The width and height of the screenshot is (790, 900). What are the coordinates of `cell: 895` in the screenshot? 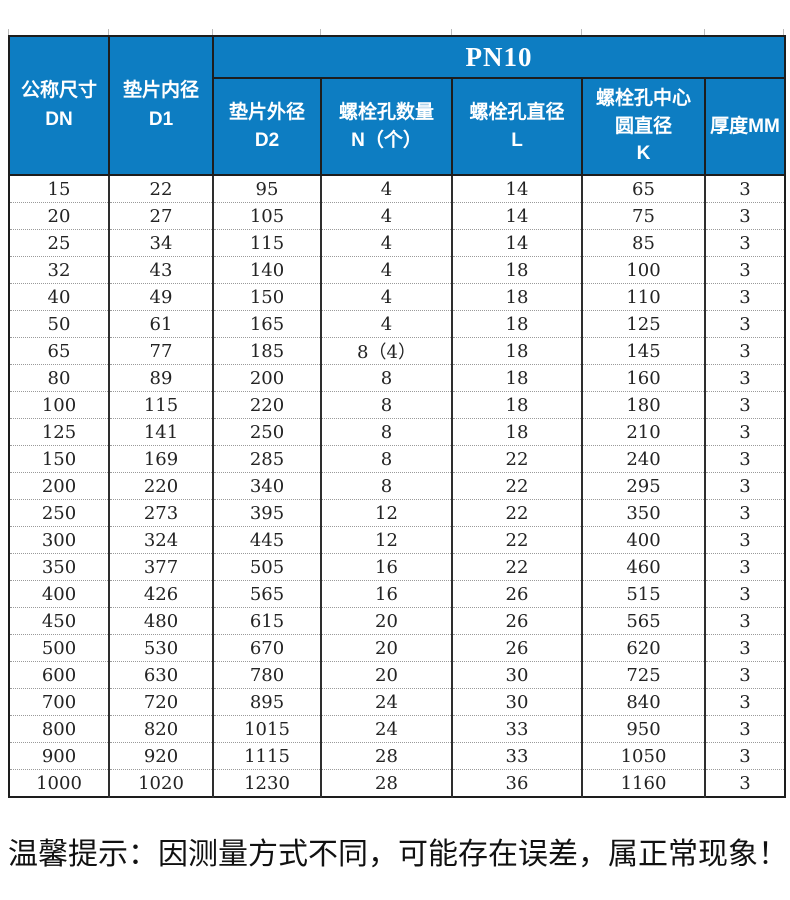 It's located at (267, 702).